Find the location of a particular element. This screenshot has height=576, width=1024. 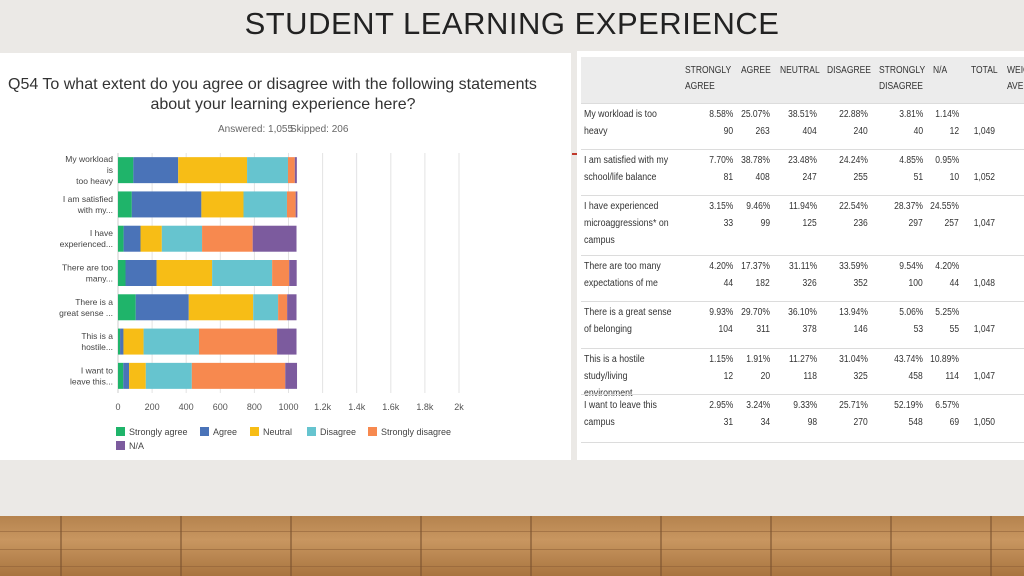

count-cell: 297 is located at coordinates (915, 223).